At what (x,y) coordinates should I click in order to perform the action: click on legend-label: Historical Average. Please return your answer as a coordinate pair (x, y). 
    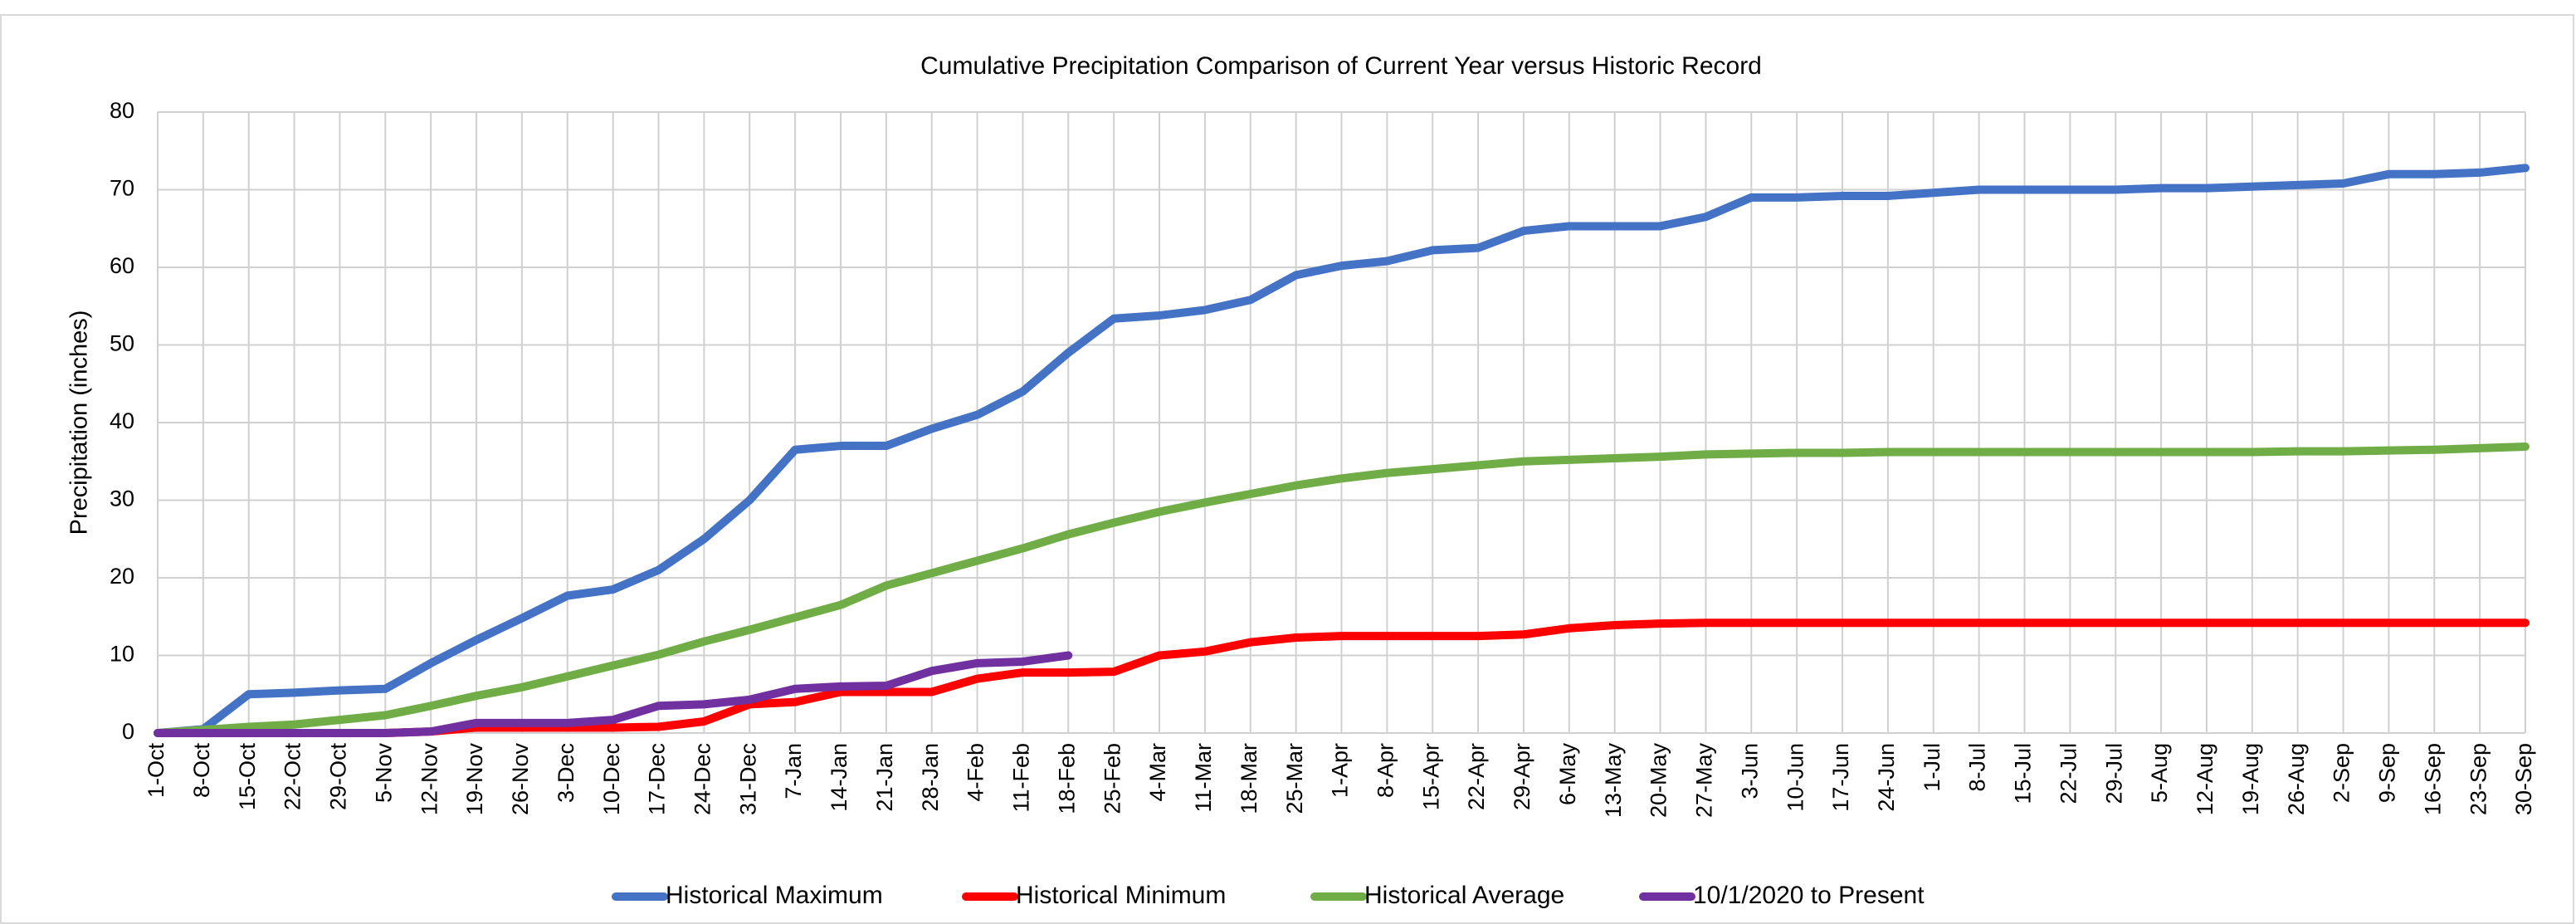
    Looking at the image, I should click on (1464, 895).